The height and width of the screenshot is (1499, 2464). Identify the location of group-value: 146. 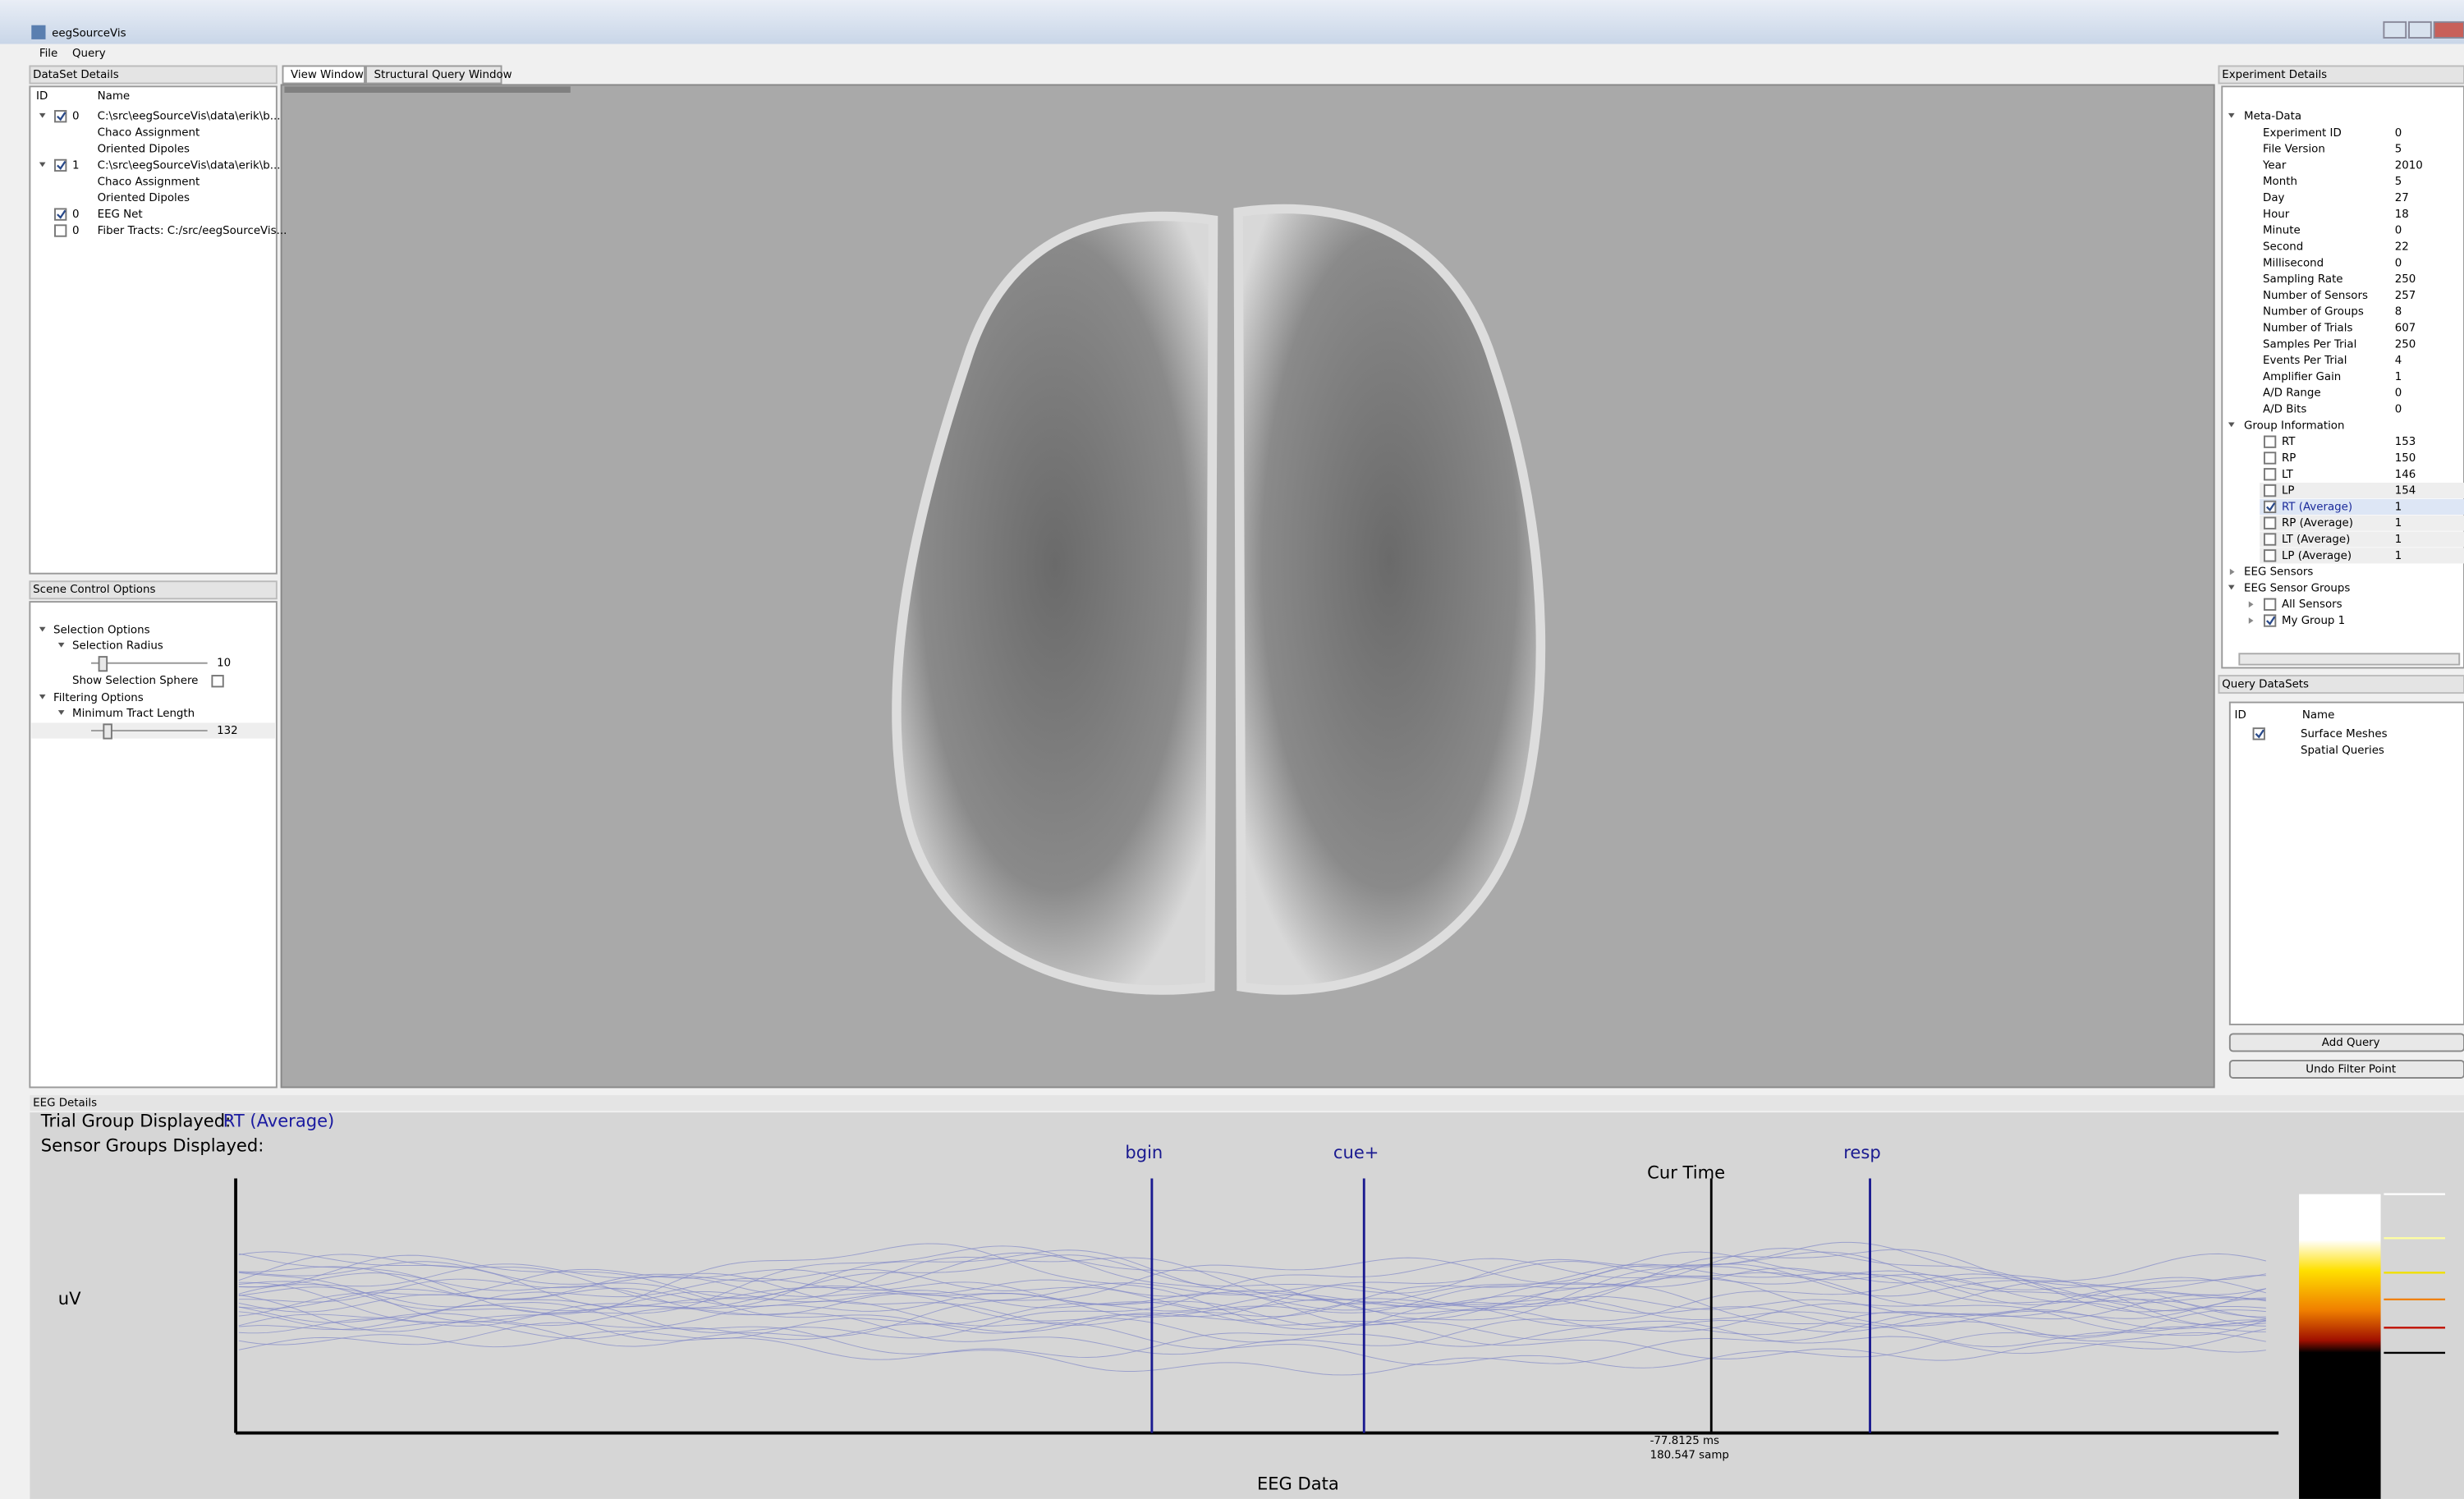
(2406, 475).